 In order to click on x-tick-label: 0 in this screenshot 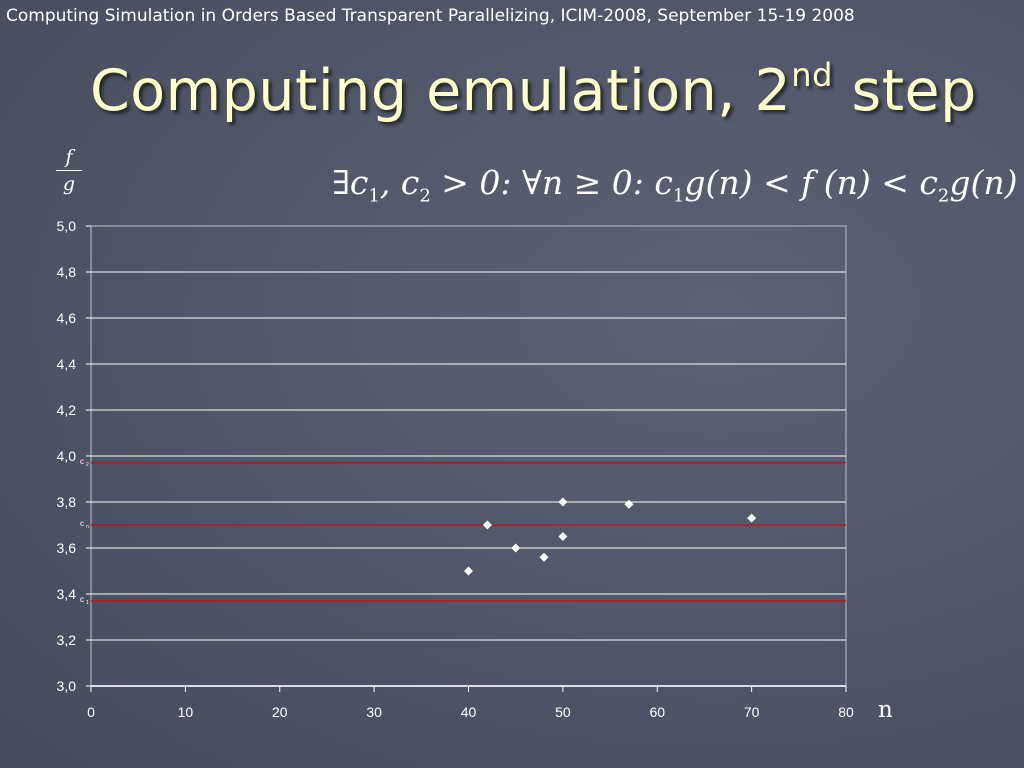, I will do `click(91, 712)`.